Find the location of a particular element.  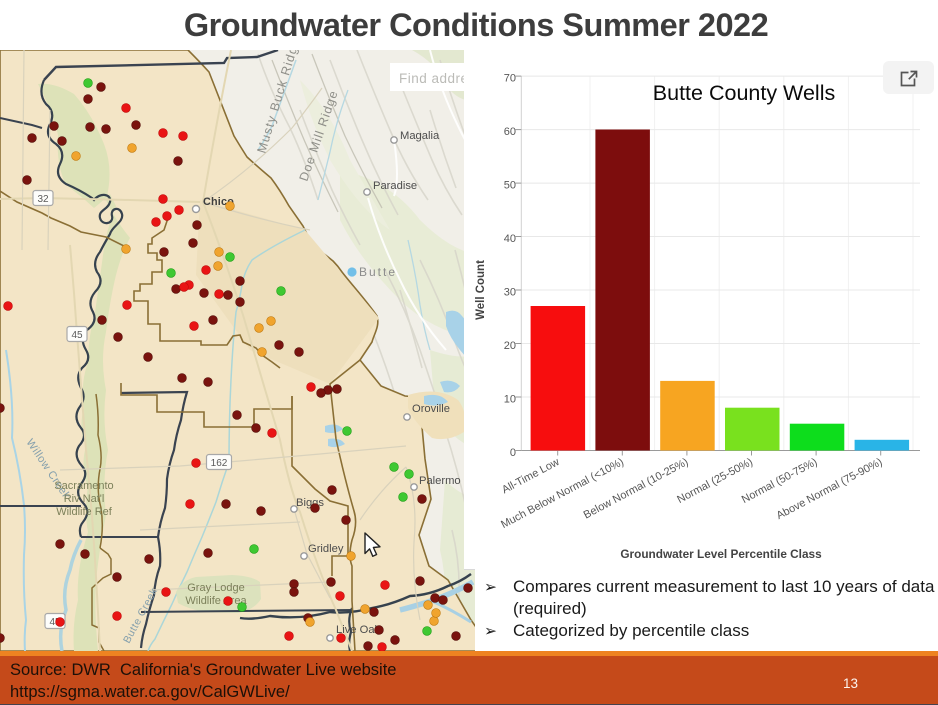

svg-text: Butte is located at coordinates (378, 272).